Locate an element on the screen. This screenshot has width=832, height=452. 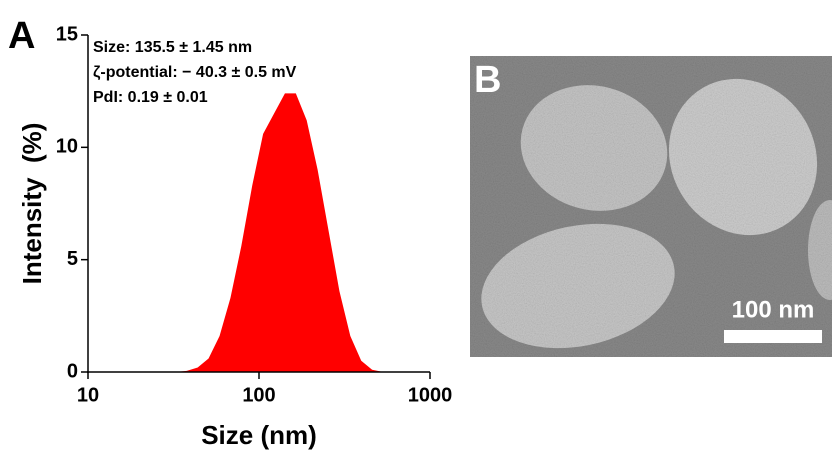
x-tick-label: 100 is located at coordinates (258, 395).